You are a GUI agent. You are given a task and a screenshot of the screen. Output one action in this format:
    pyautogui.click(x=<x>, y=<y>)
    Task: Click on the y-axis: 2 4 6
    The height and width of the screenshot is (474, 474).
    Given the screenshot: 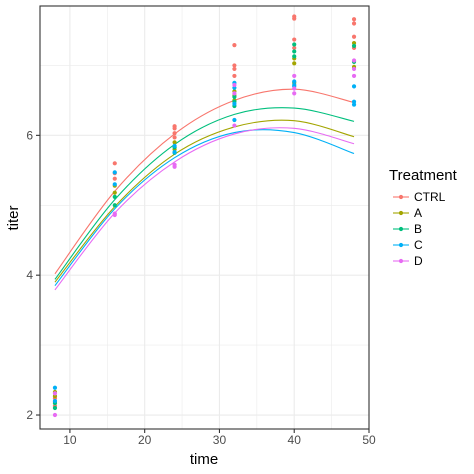 What is the action you would take?
    pyautogui.click(x=33, y=275)
    